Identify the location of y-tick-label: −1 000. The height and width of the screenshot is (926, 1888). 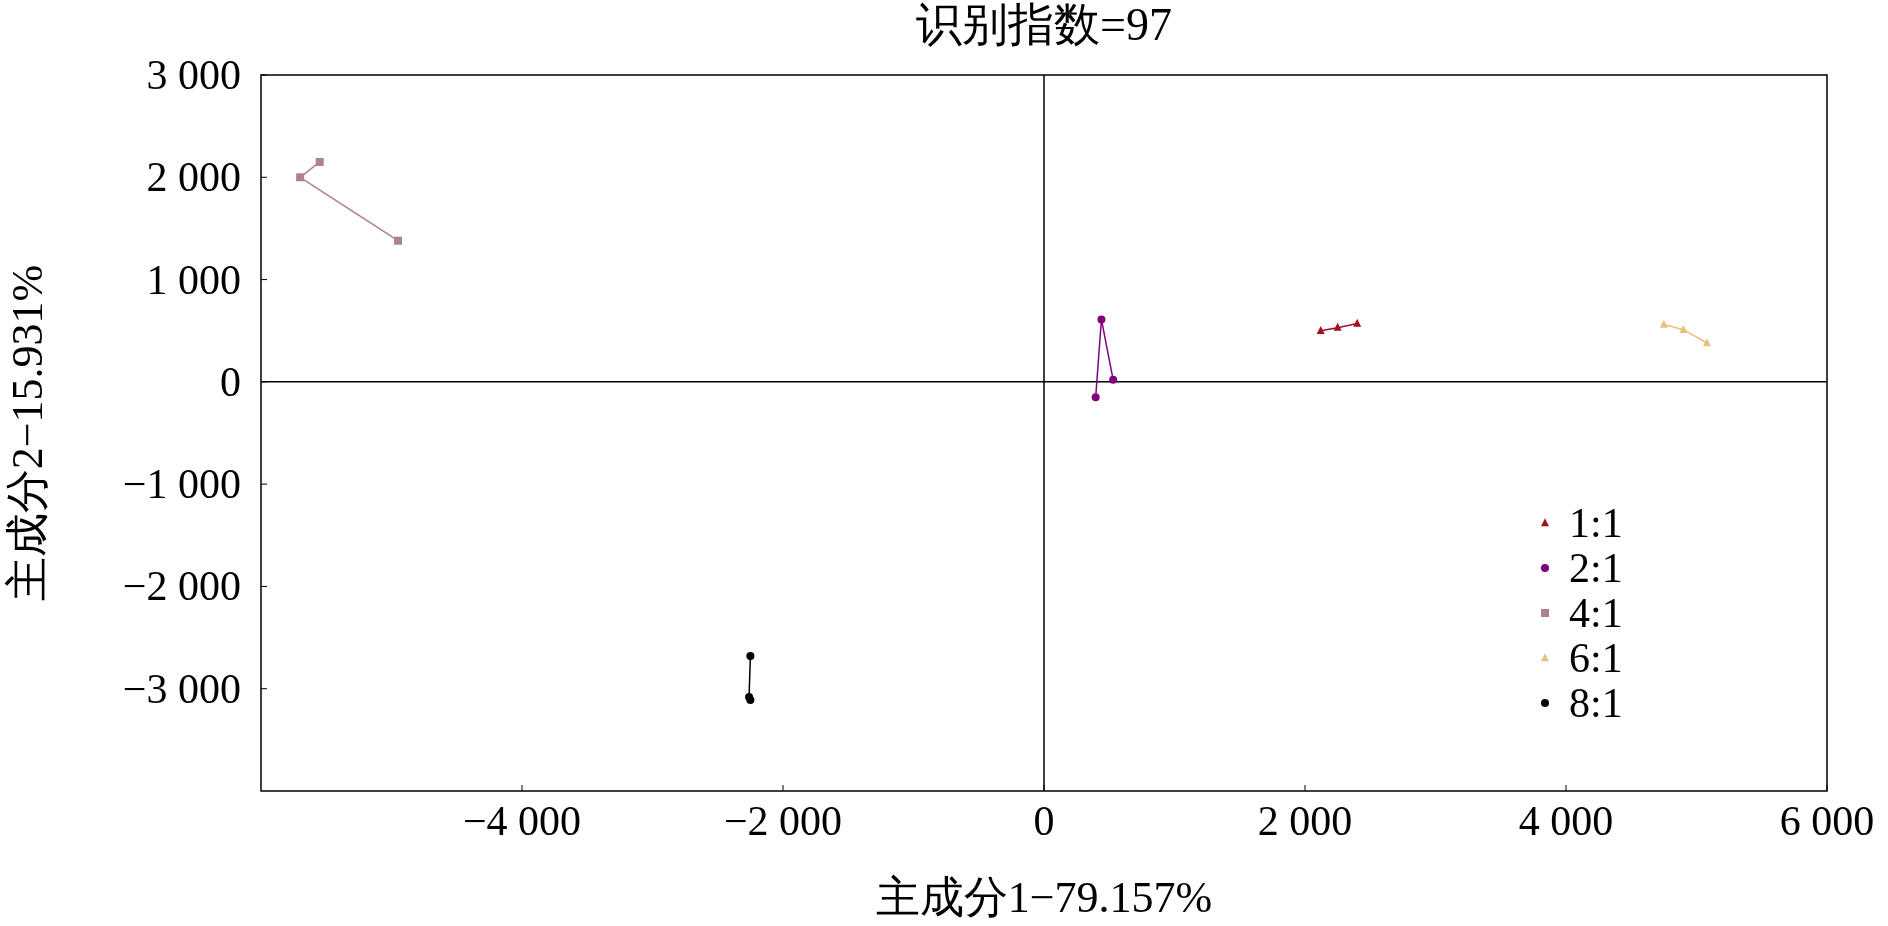
(181, 484).